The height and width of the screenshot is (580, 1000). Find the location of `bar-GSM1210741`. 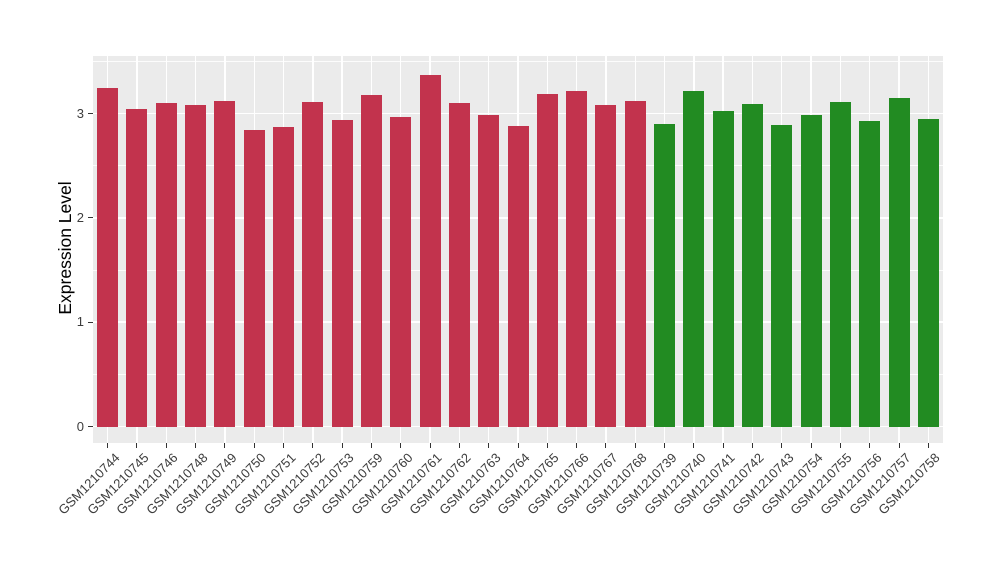

bar-GSM1210741 is located at coordinates (723, 269).